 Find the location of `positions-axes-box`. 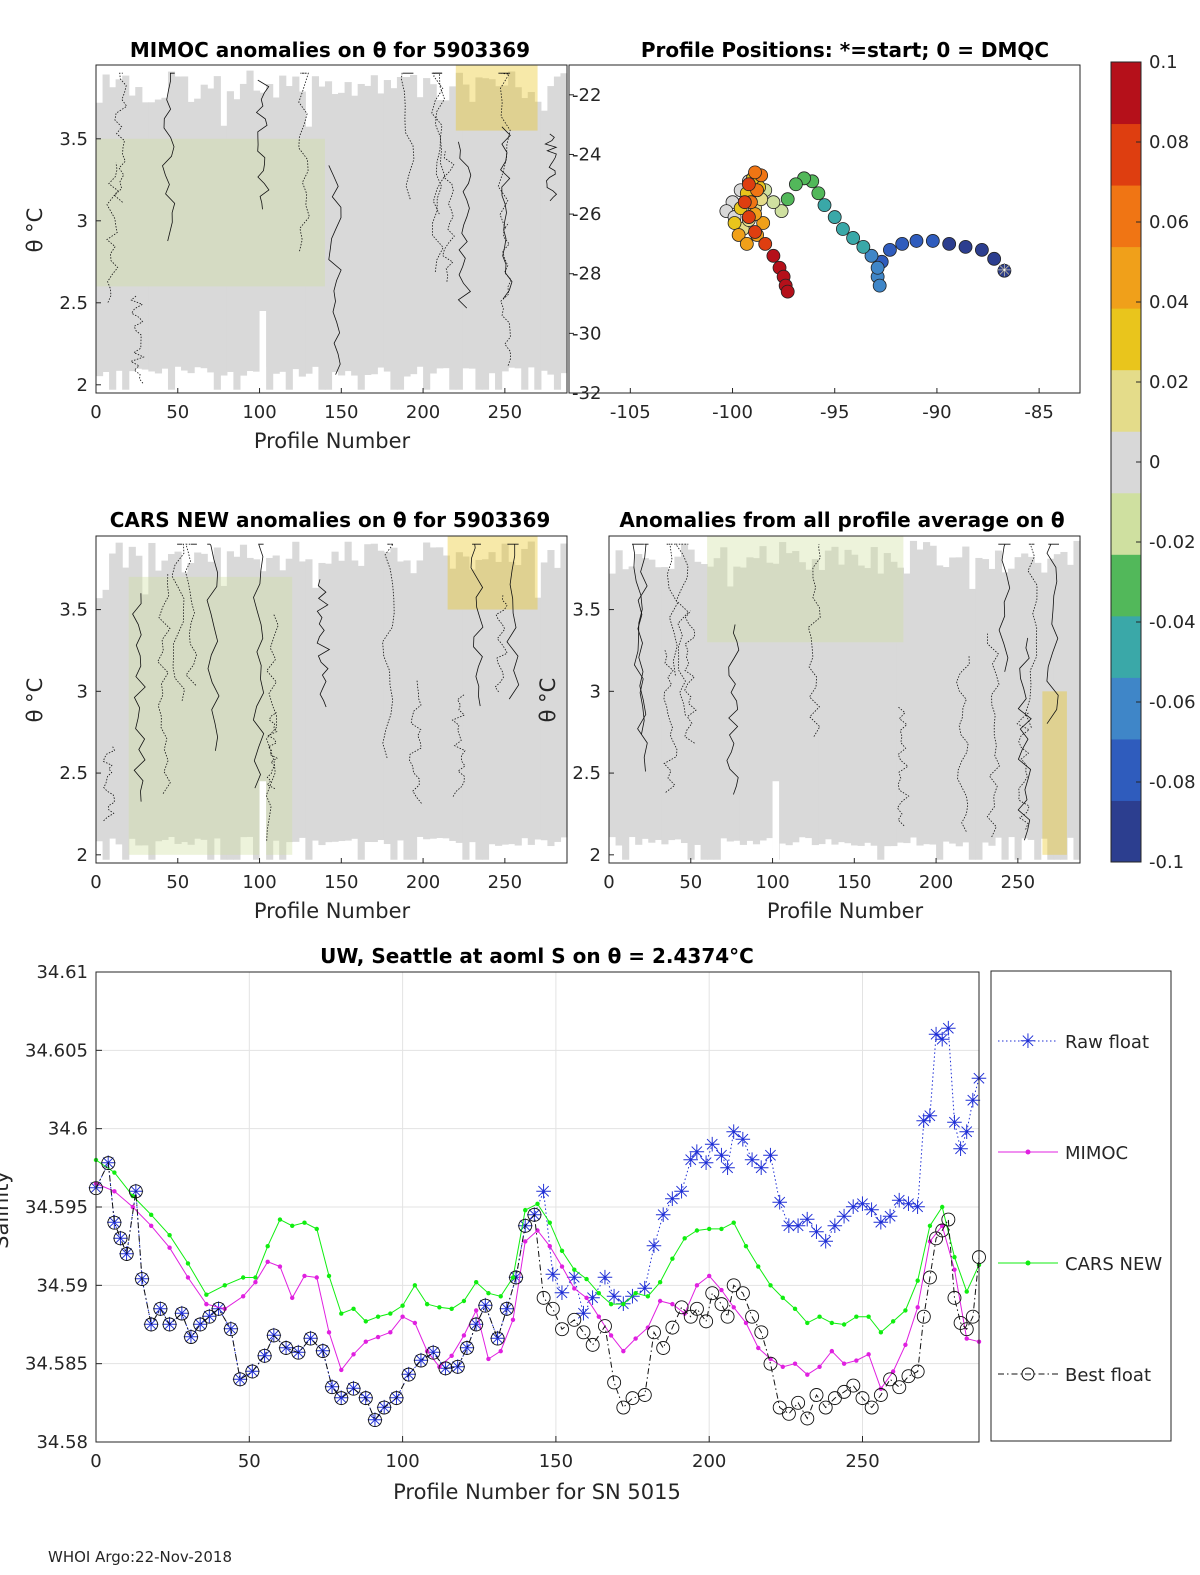

positions-axes-box is located at coordinates (824, 229).